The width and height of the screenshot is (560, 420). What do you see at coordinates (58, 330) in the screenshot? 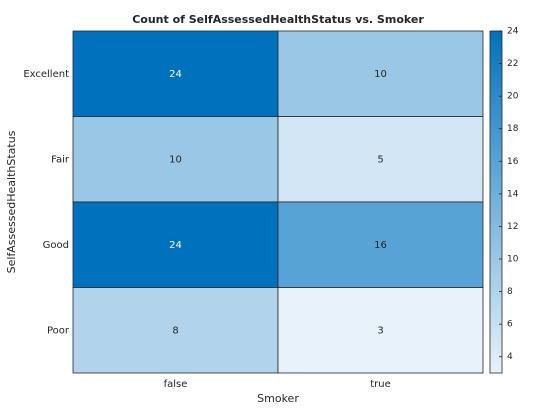
I see `y-tick-label: Poor` at bounding box center [58, 330].